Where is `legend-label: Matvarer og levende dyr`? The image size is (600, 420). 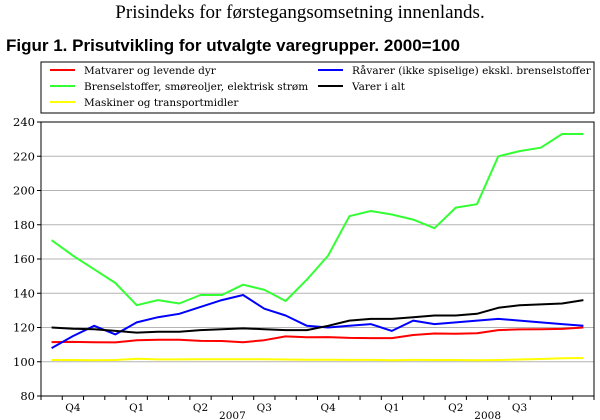 legend-label: Matvarer og levende dyr is located at coordinates (150, 71).